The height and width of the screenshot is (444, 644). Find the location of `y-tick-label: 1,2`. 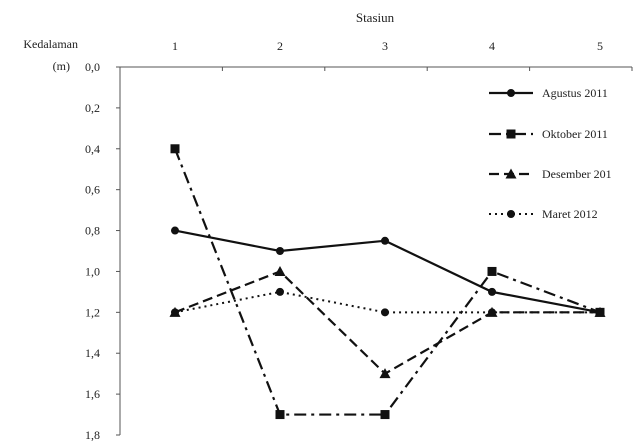

y-tick-label: 1,2 is located at coordinates (92, 312).